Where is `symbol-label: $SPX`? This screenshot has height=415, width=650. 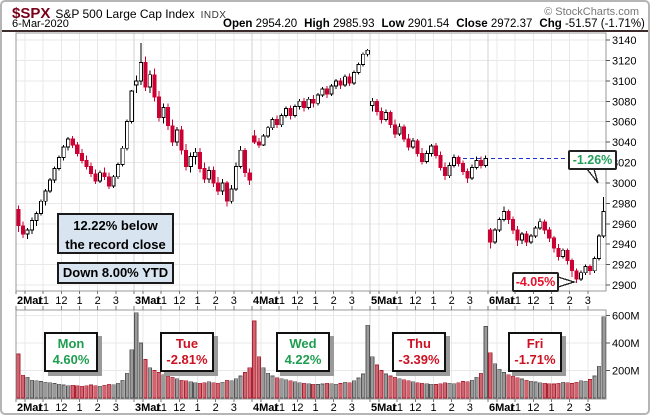
symbol-label: $SPX is located at coordinates (31, 13).